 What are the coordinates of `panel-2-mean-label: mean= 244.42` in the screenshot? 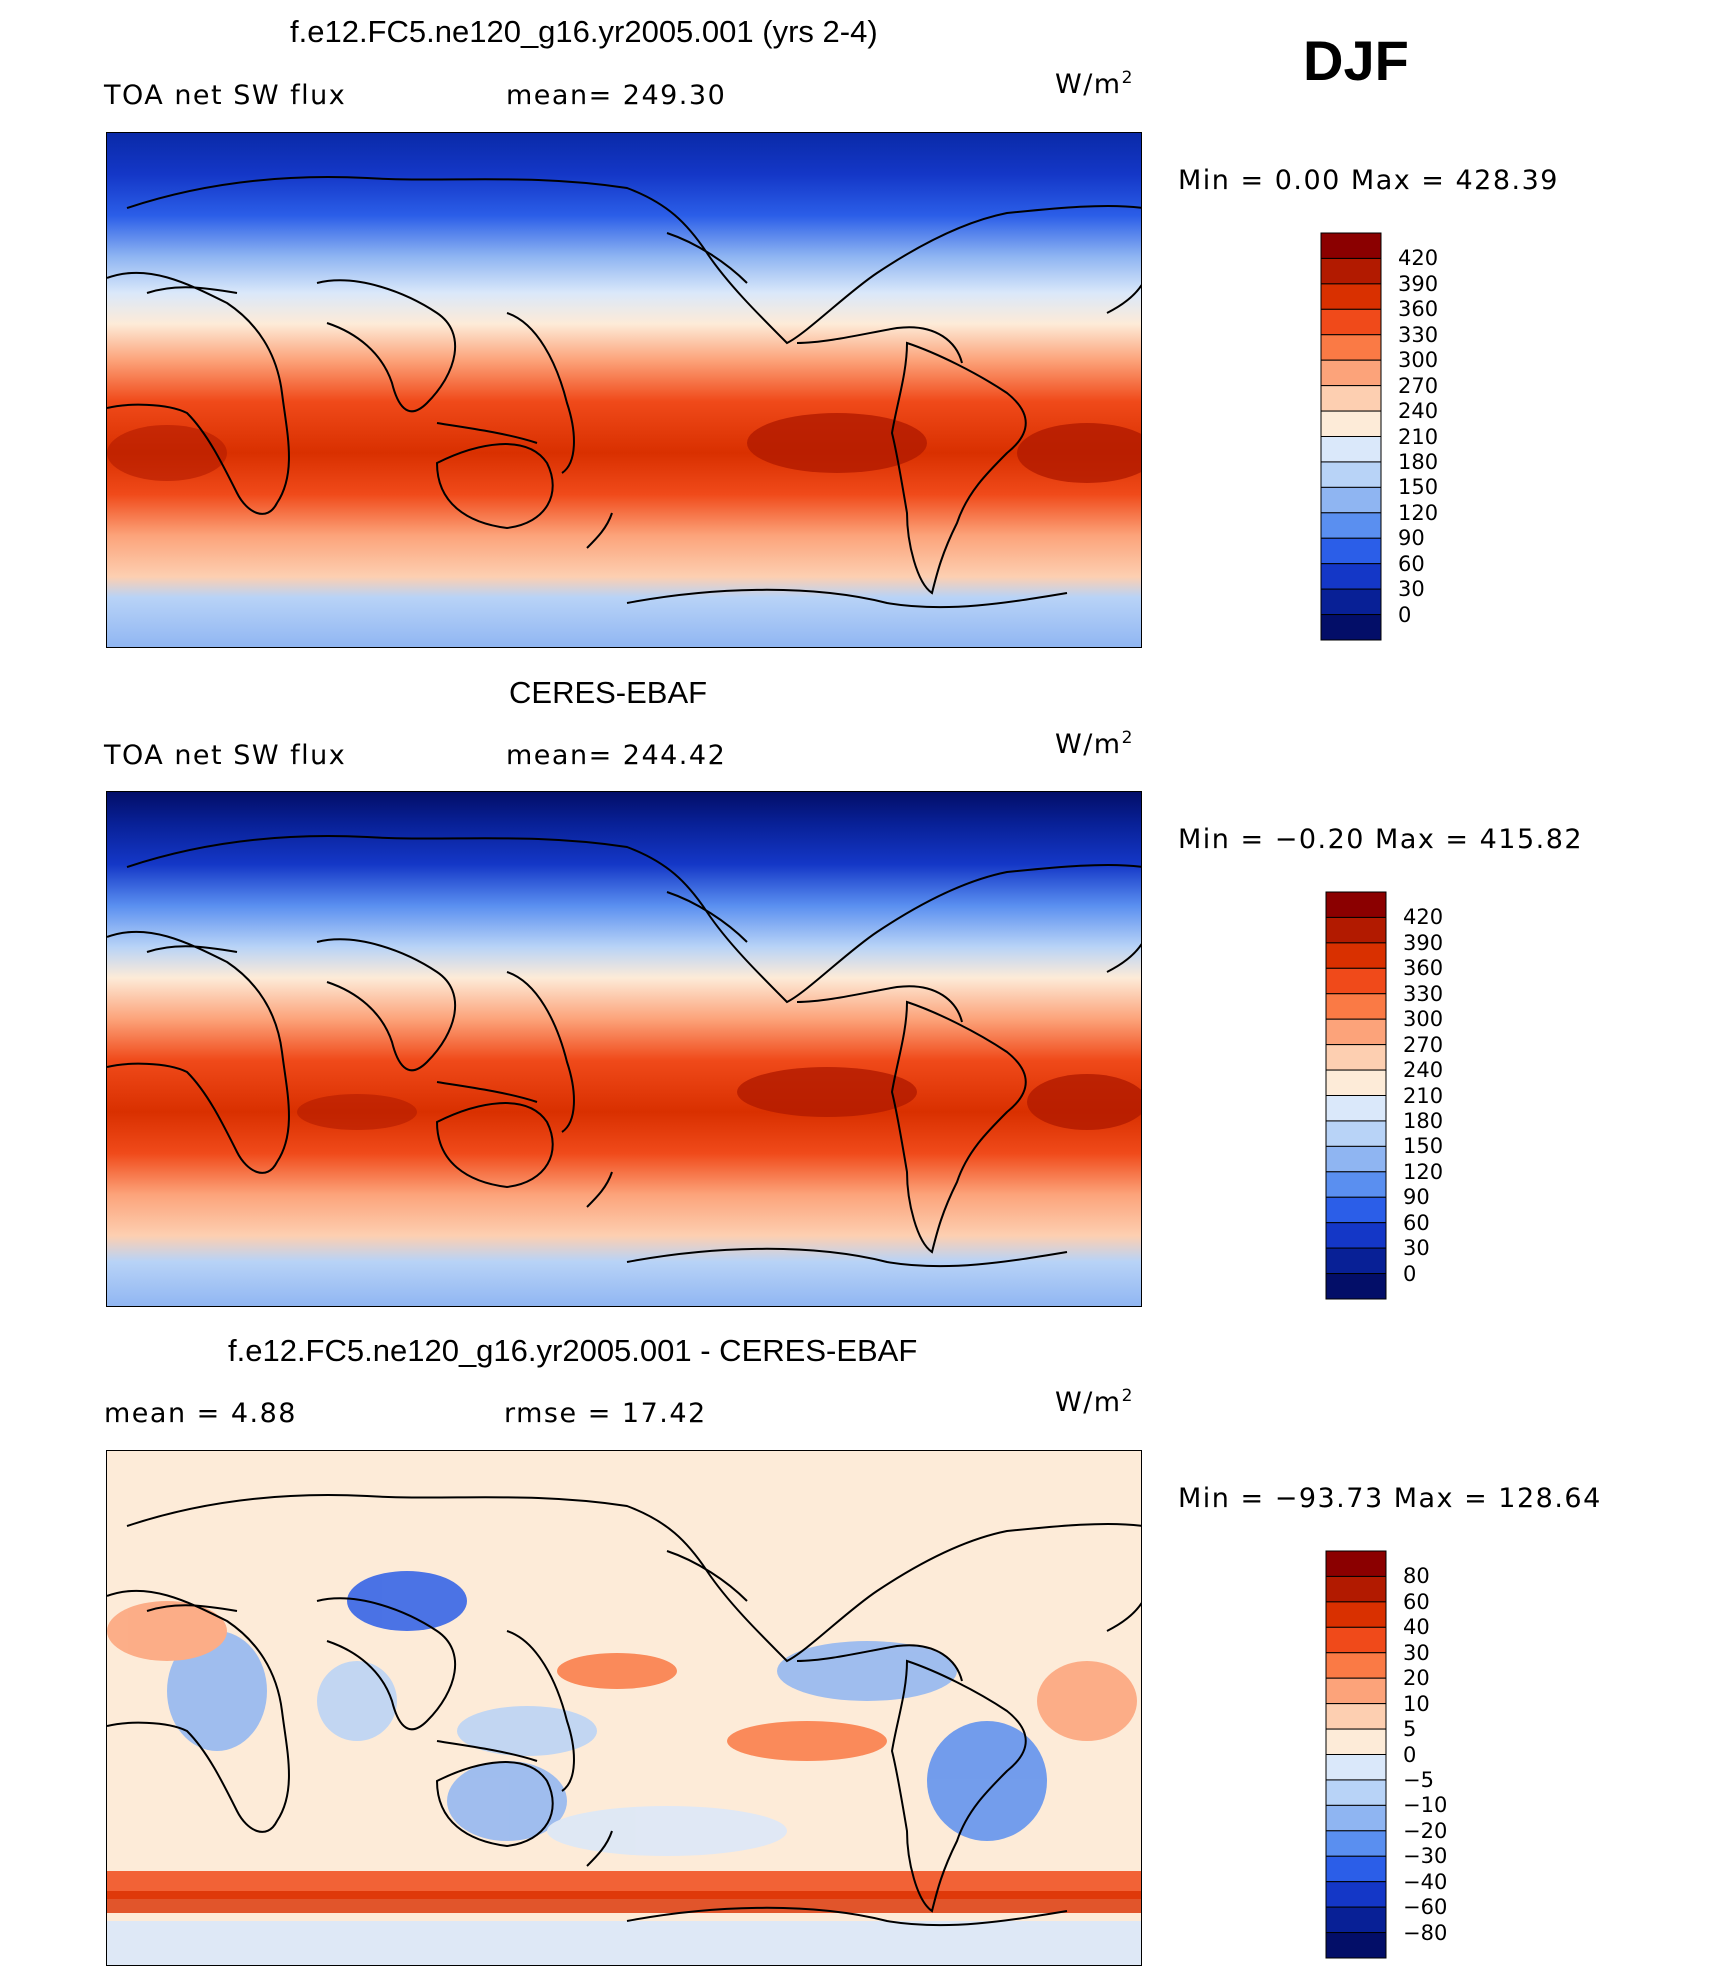 It's located at (616, 755).